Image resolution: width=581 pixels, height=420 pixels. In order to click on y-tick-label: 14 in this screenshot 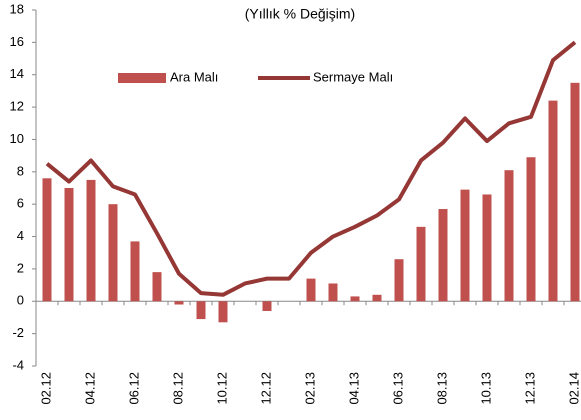, I will do `click(17, 73)`.